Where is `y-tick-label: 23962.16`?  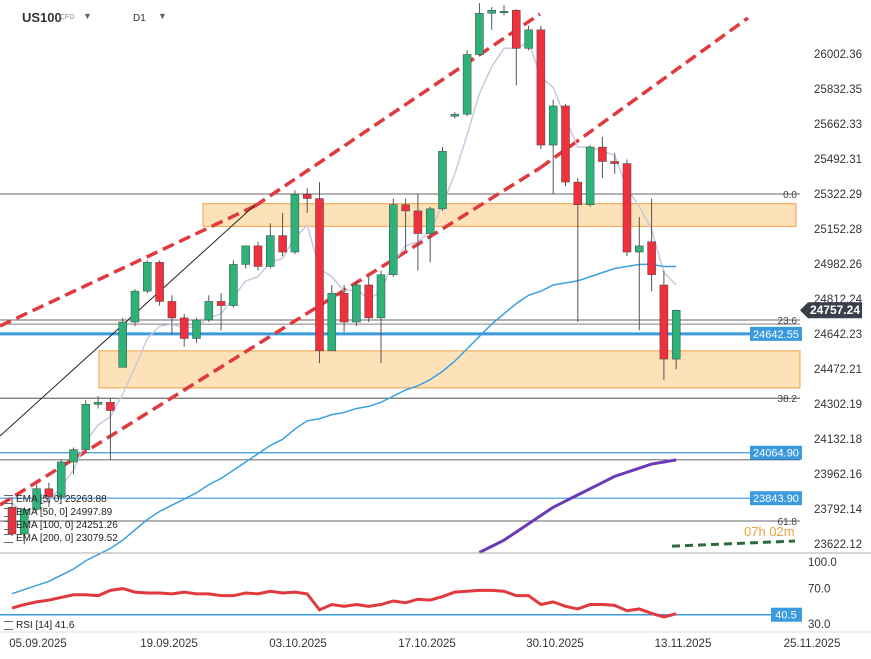 y-tick-label: 23962.16 is located at coordinates (838, 475).